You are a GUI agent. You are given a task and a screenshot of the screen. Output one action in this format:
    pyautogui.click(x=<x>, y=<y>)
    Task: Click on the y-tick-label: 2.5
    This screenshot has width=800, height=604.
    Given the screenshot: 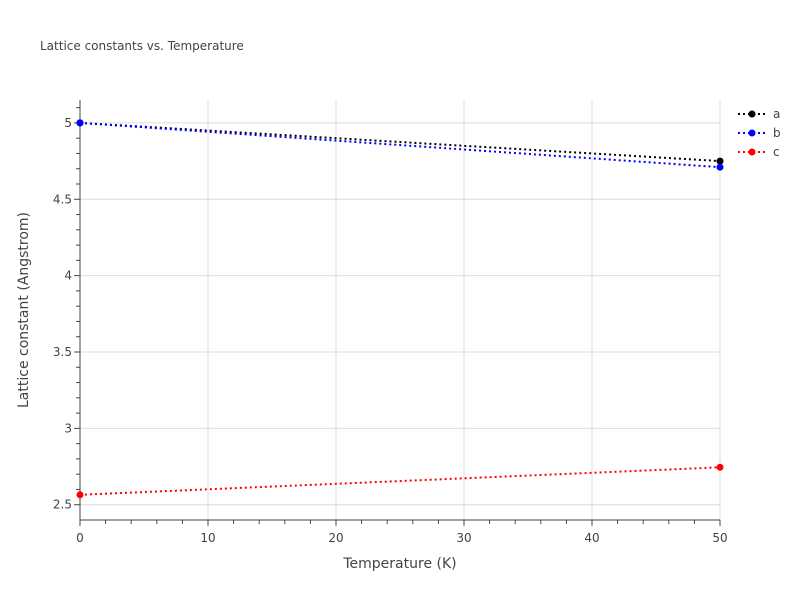 What is the action you would take?
    pyautogui.click(x=62, y=505)
    